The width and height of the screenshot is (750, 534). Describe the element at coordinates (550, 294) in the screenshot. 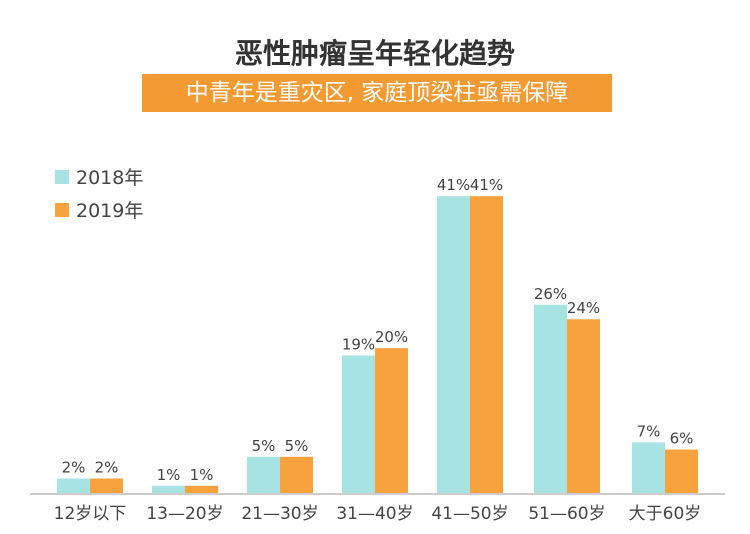

I see `data-label: 26%` at that location.